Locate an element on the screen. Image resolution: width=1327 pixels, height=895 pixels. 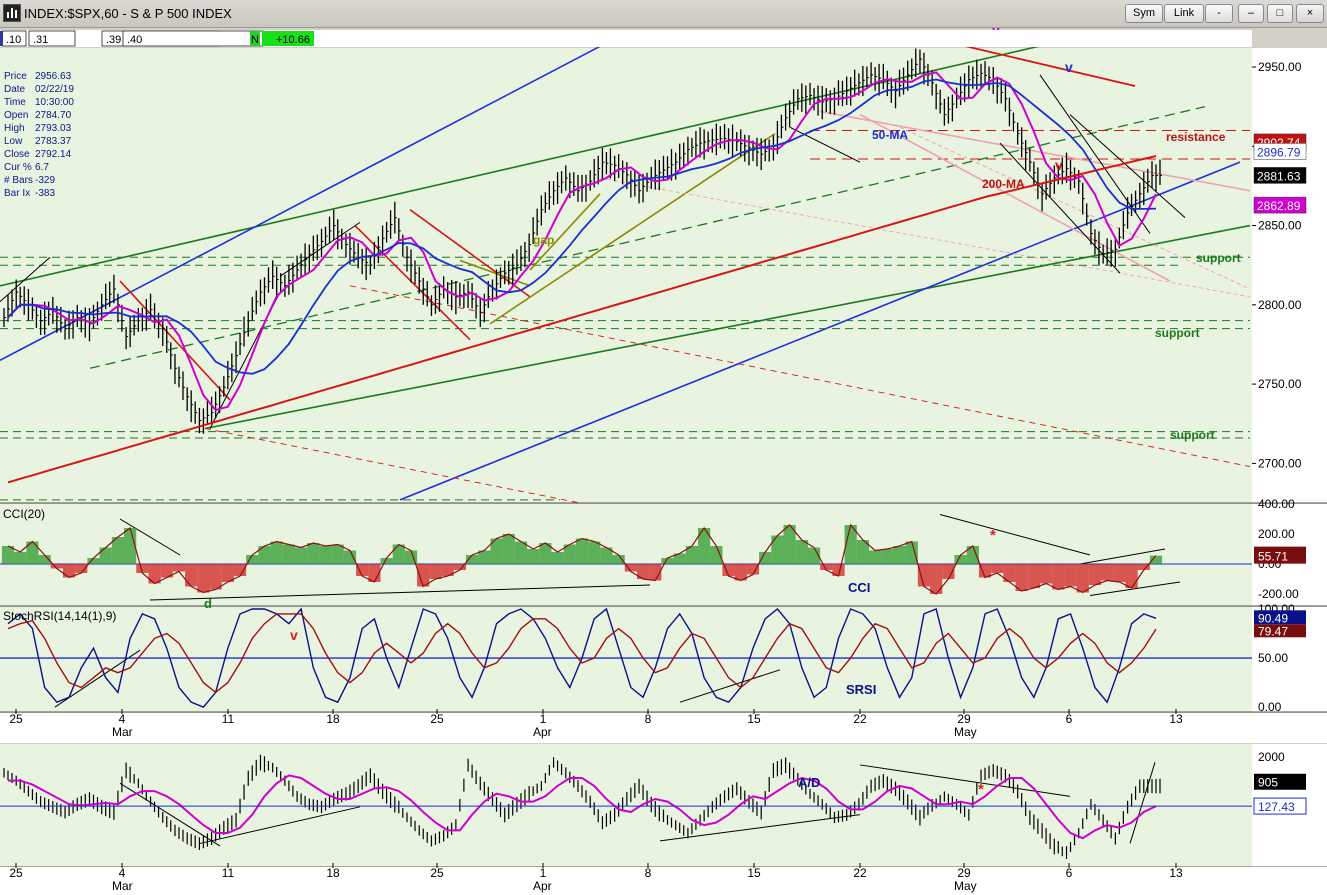
cci-tick-label: -200.00 is located at coordinates (1278, 594).